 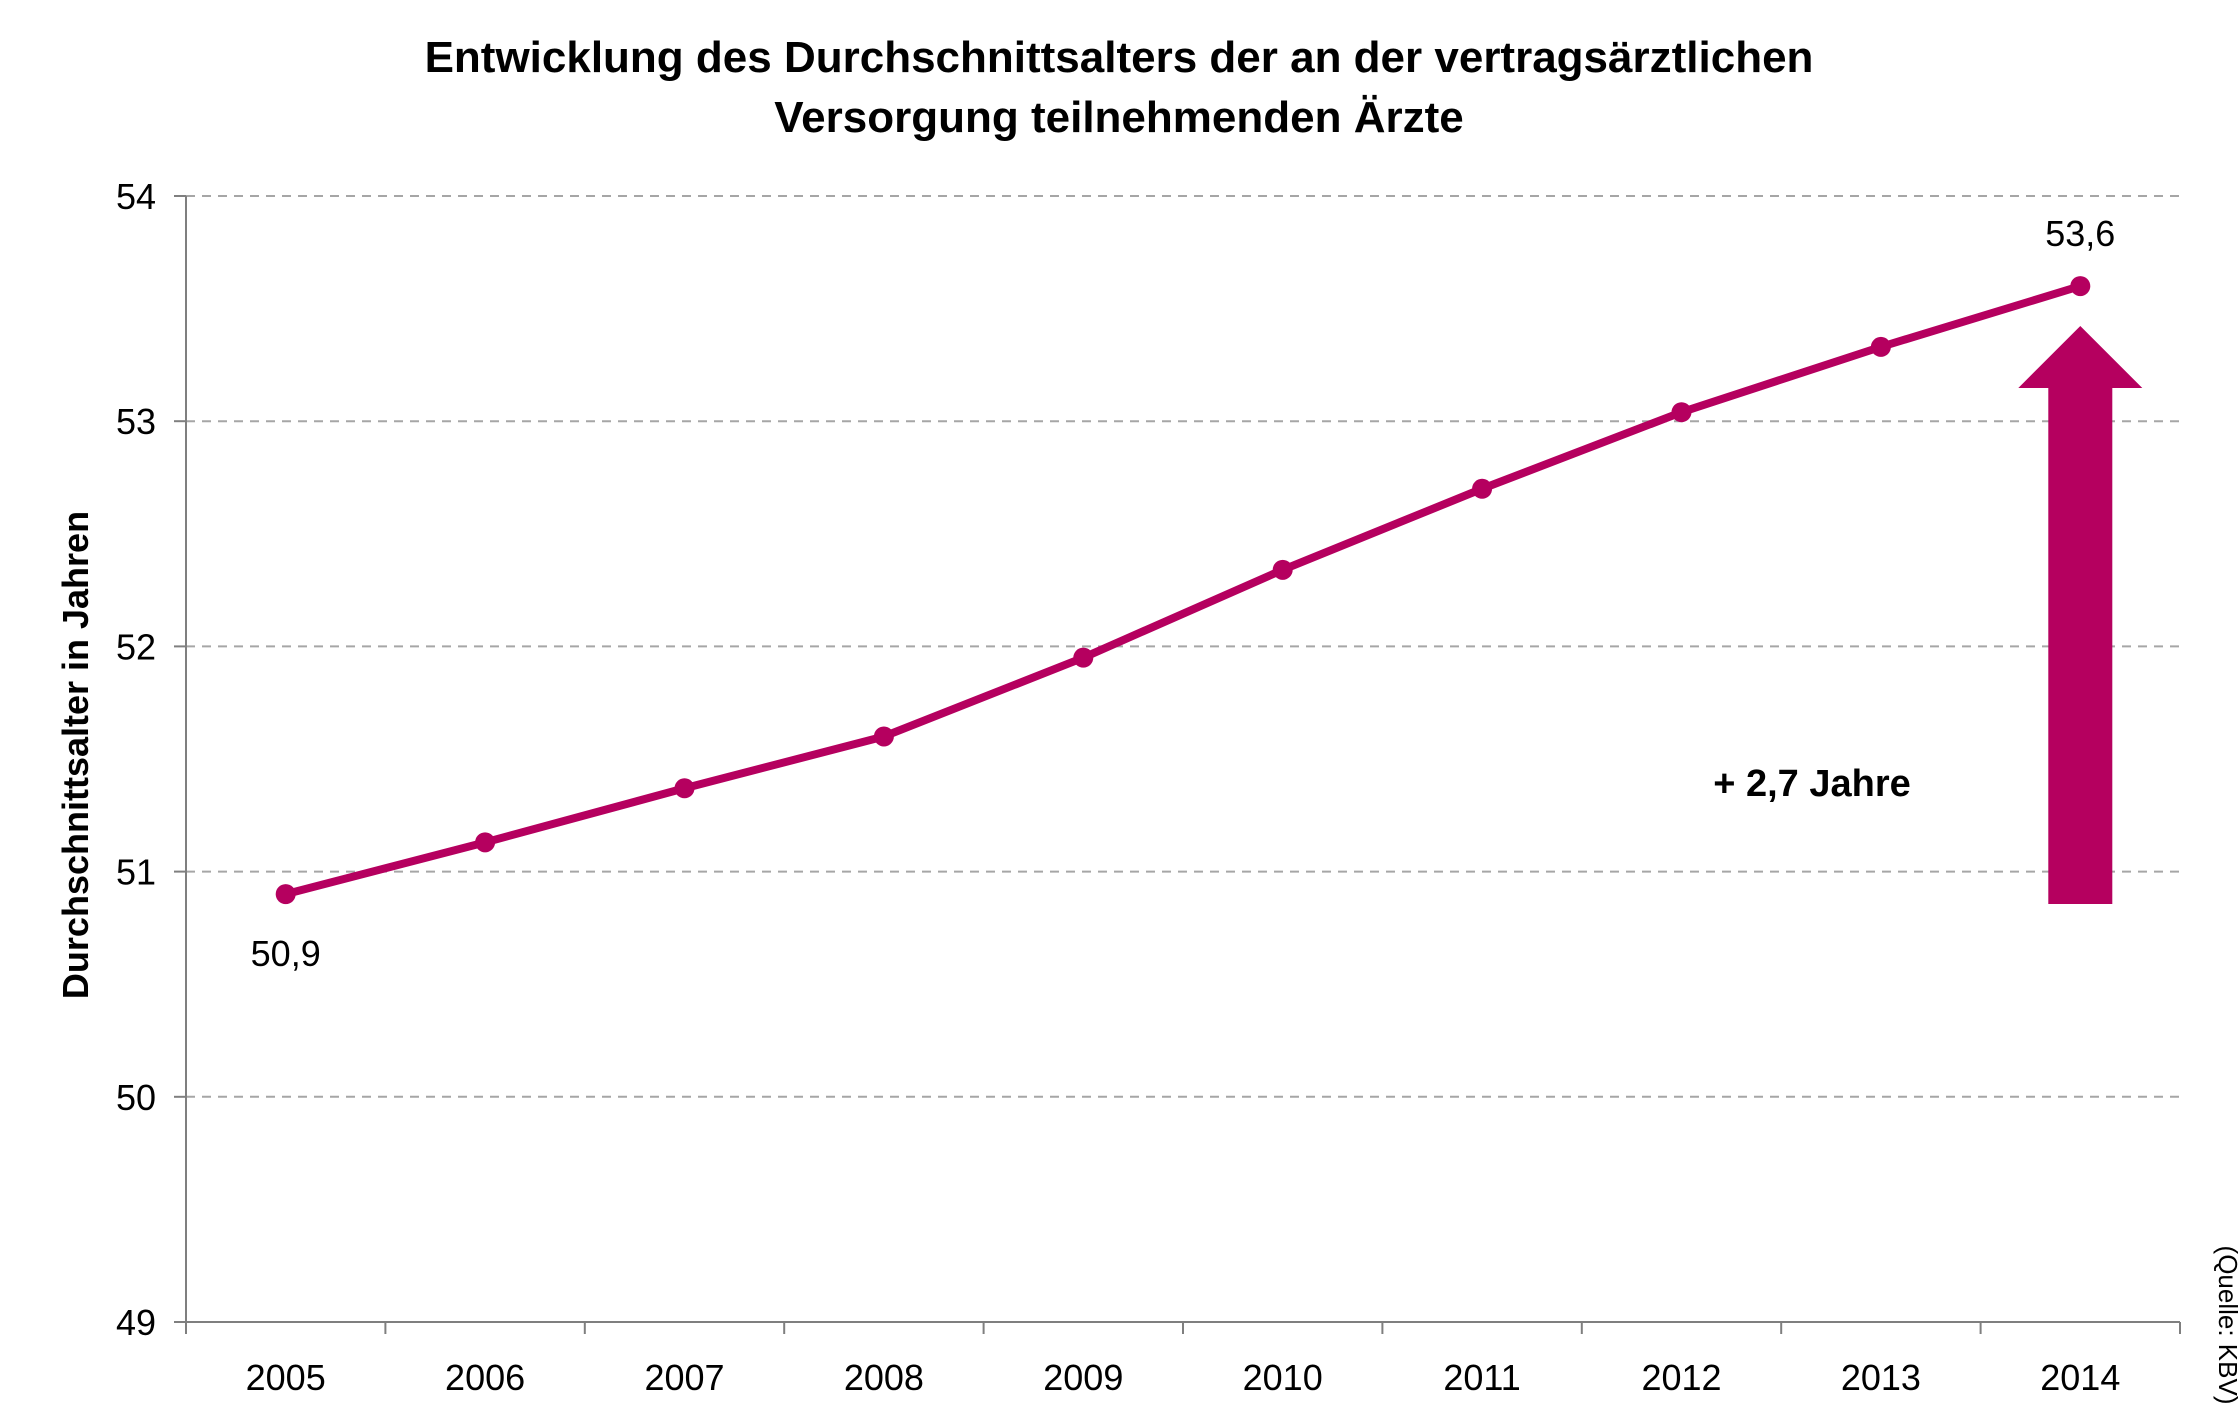 I want to click on x-tick-label: 2014, so click(x=2080, y=1377).